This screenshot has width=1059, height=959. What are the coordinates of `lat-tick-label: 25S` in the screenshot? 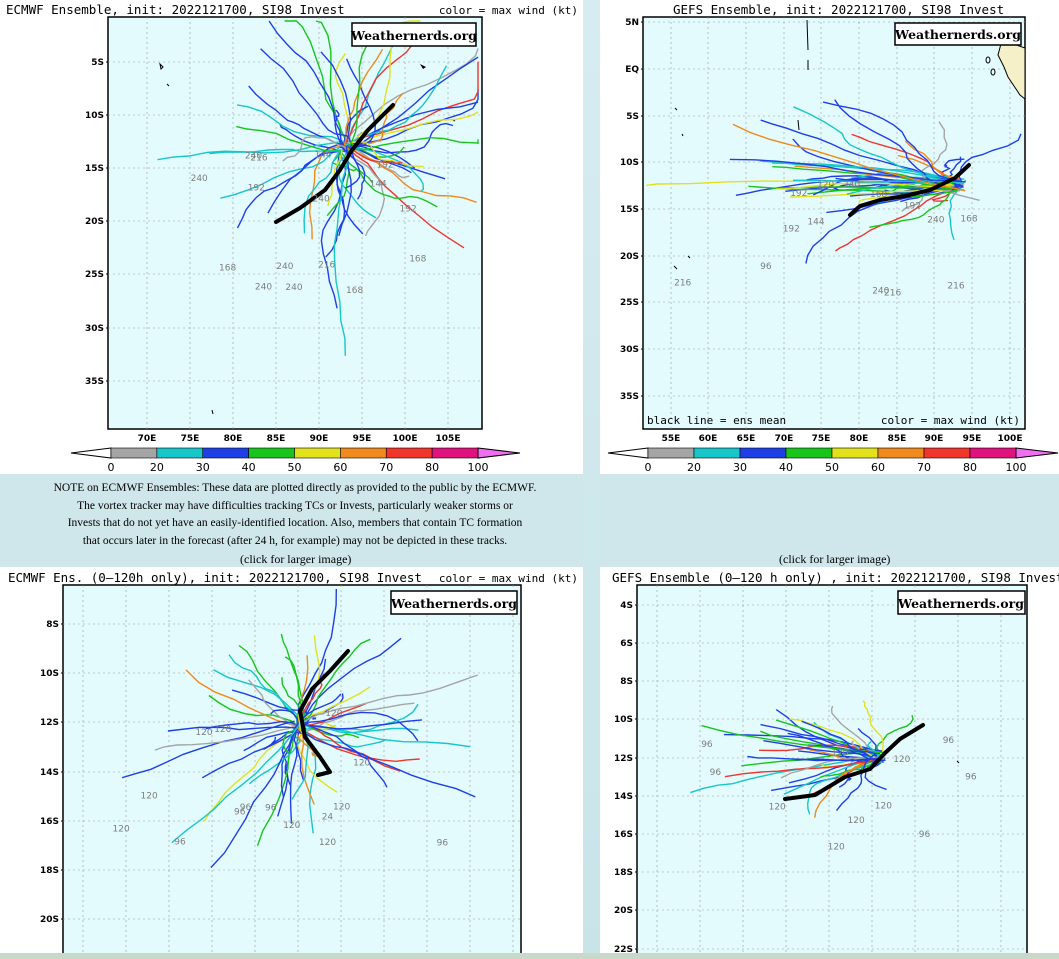 It's located at (94, 275).